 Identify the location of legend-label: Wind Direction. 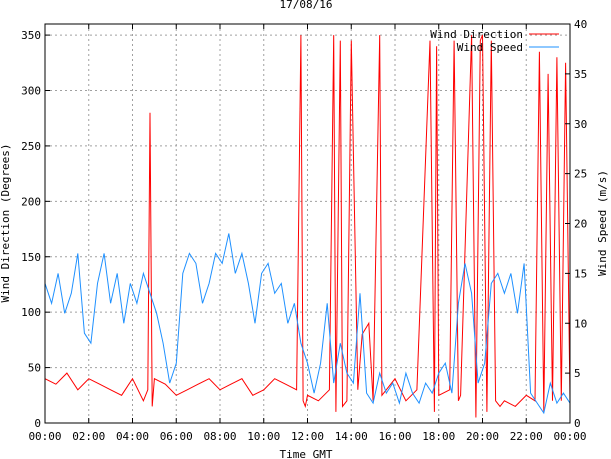
(476, 34).